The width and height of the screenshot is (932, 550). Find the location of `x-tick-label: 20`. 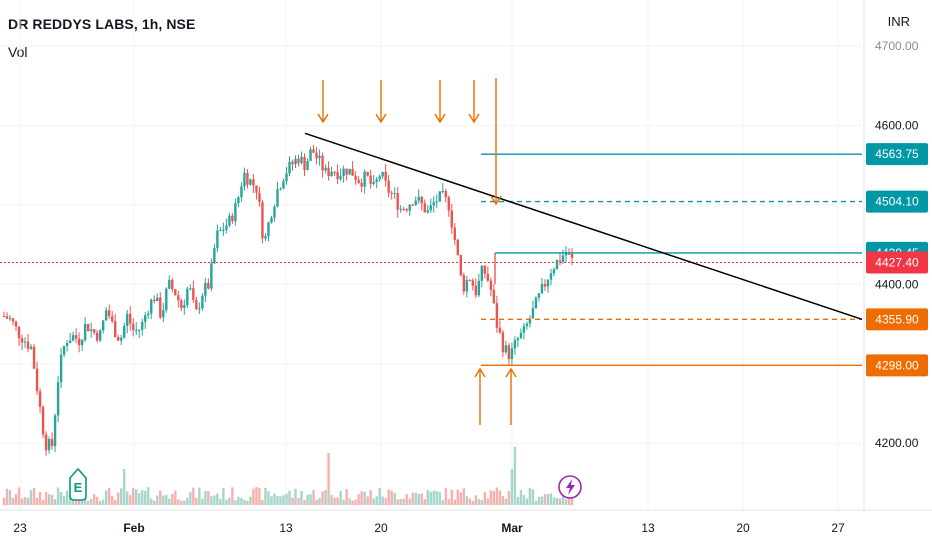

x-tick-label: 20 is located at coordinates (381, 528).